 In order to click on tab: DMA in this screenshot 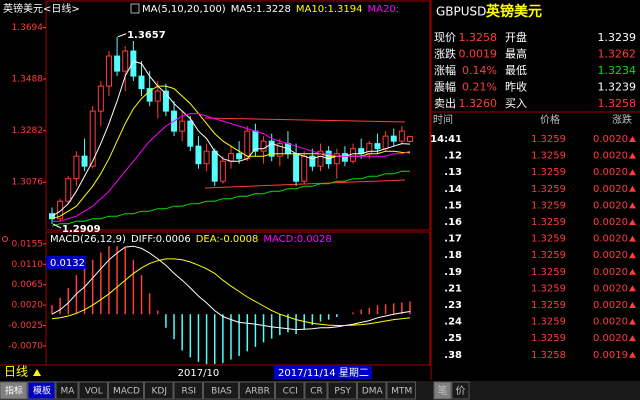, I will do `click(373, 392)`.